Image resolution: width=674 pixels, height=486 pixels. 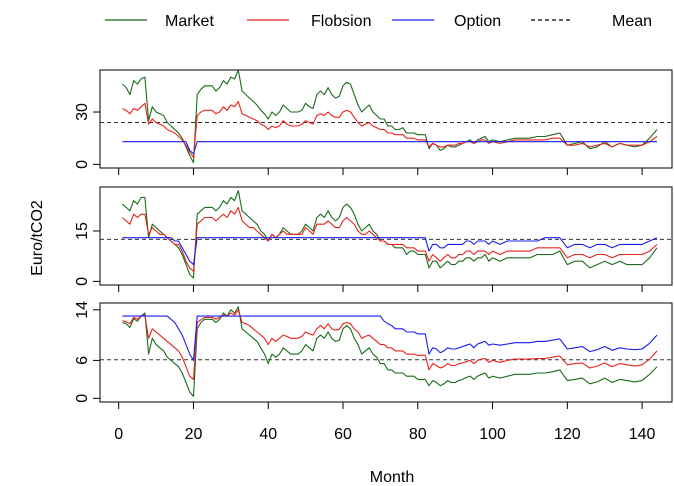 I want to click on x-tick-label: 20, so click(x=194, y=434).